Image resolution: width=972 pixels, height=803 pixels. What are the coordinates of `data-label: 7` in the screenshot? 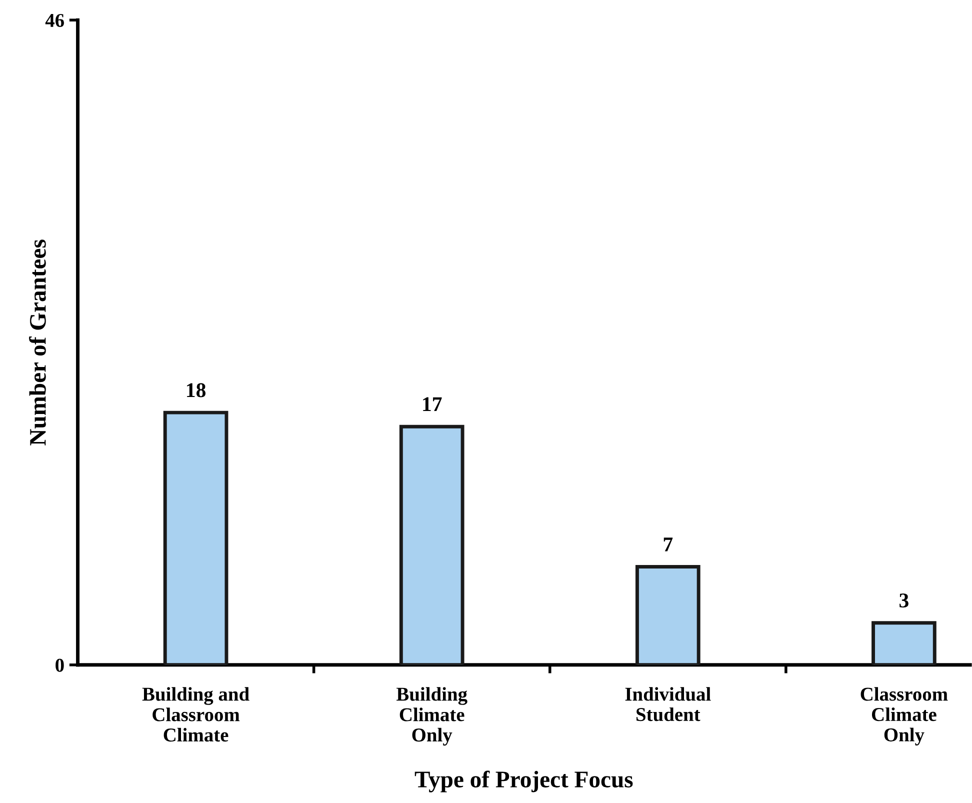 It's located at (668, 545).